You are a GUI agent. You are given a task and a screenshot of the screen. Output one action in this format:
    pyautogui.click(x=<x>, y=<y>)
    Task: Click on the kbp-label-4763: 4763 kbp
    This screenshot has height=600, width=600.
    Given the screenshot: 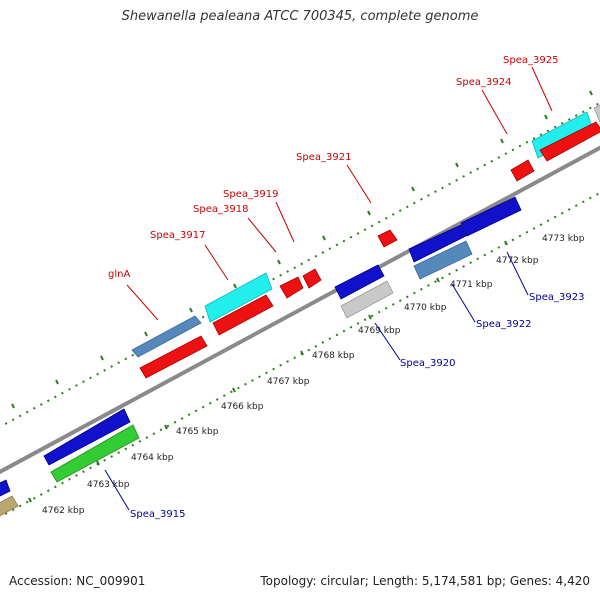 What is the action you would take?
    pyautogui.click(x=108, y=485)
    